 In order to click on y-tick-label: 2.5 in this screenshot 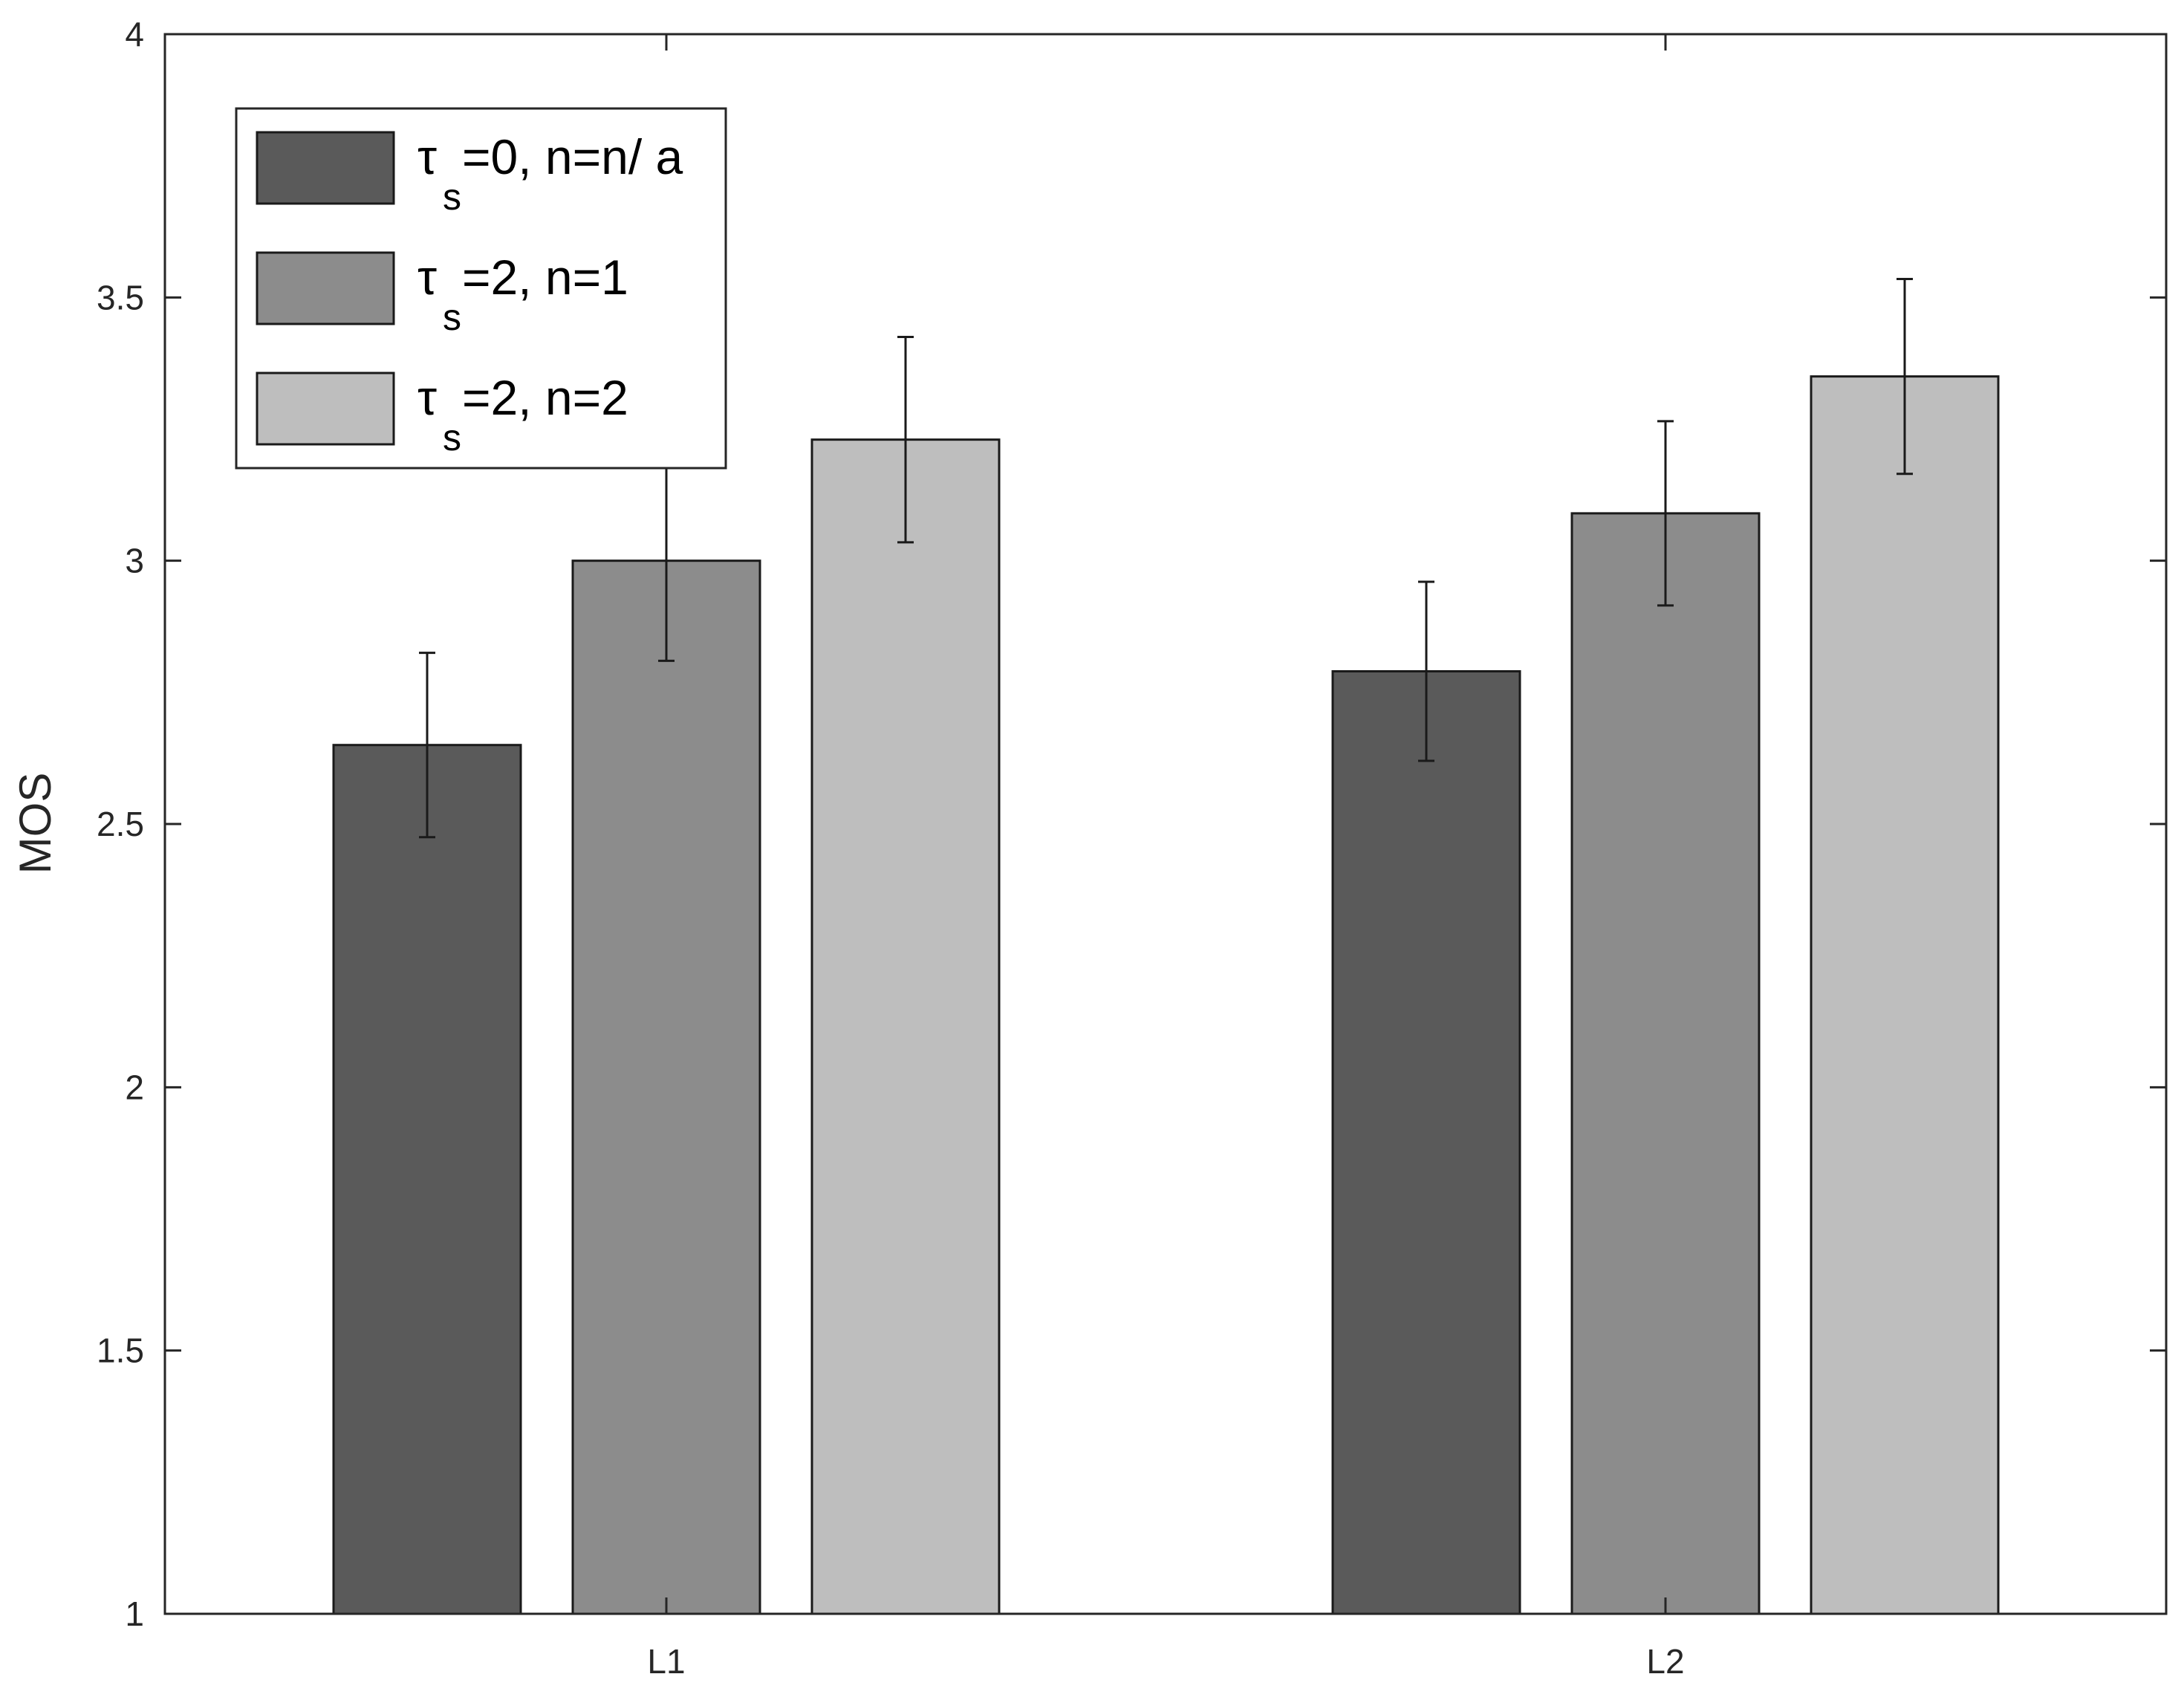, I will do `click(121, 824)`.